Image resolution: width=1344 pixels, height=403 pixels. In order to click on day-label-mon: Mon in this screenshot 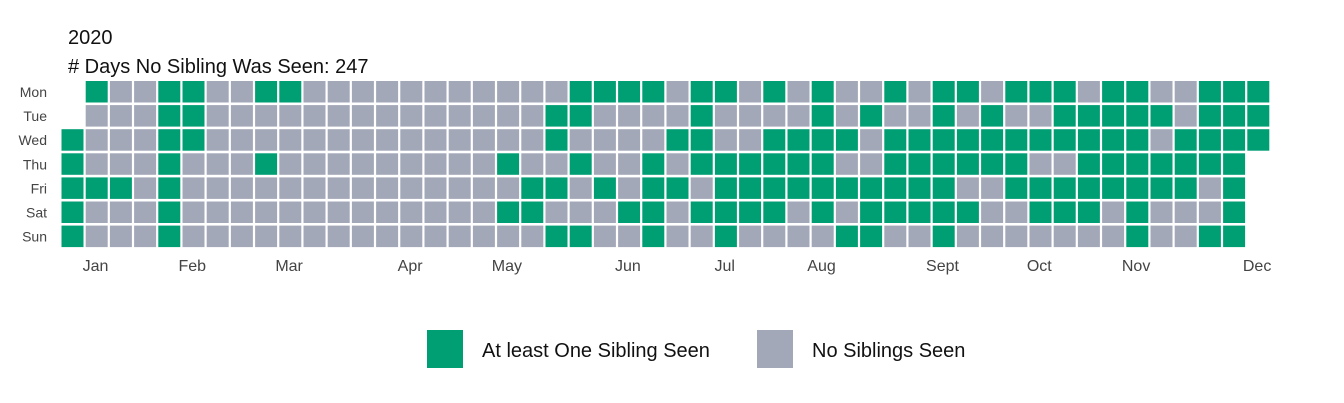, I will do `click(33, 92)`.